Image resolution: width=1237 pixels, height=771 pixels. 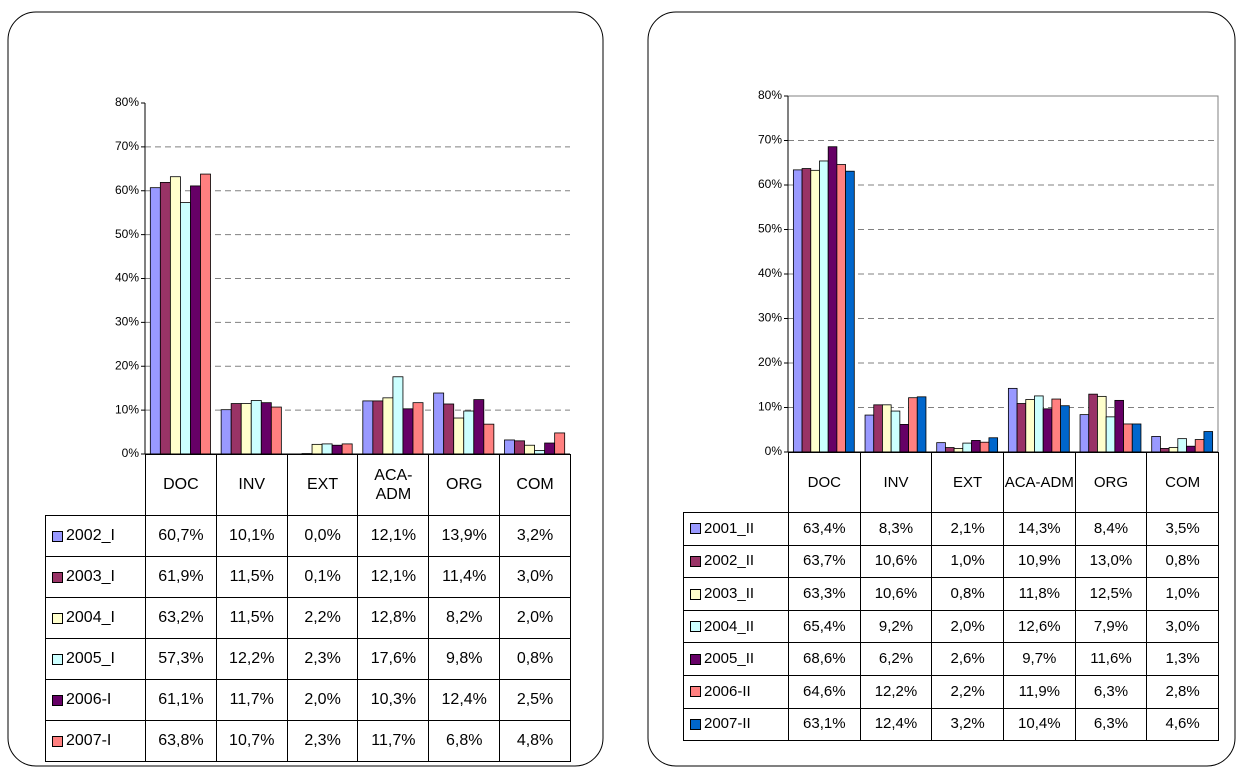 I want to click on value-label: 63,7%, so click(x=824, y=561).